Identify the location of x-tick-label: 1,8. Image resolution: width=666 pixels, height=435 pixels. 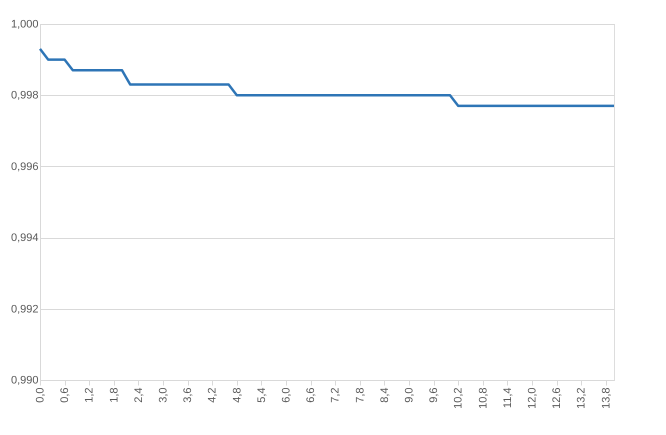
(114, 395).